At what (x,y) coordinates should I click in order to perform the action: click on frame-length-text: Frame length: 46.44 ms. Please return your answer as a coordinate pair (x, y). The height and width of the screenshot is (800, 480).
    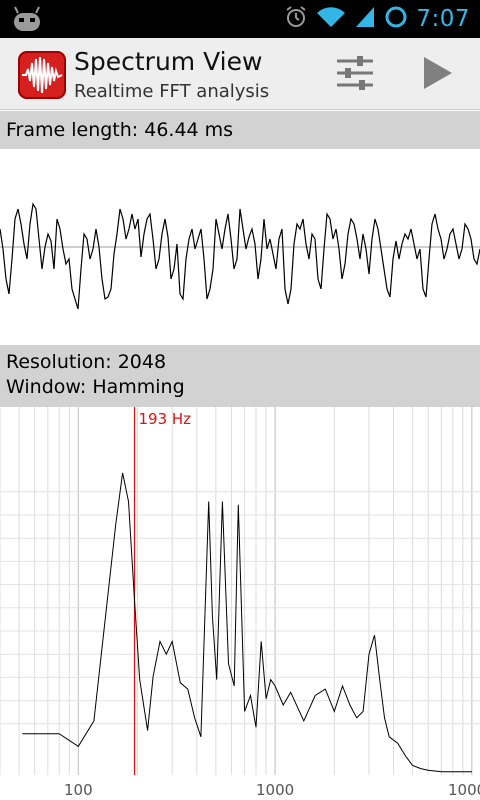
    Looking at the image, I should click on (120, 130).